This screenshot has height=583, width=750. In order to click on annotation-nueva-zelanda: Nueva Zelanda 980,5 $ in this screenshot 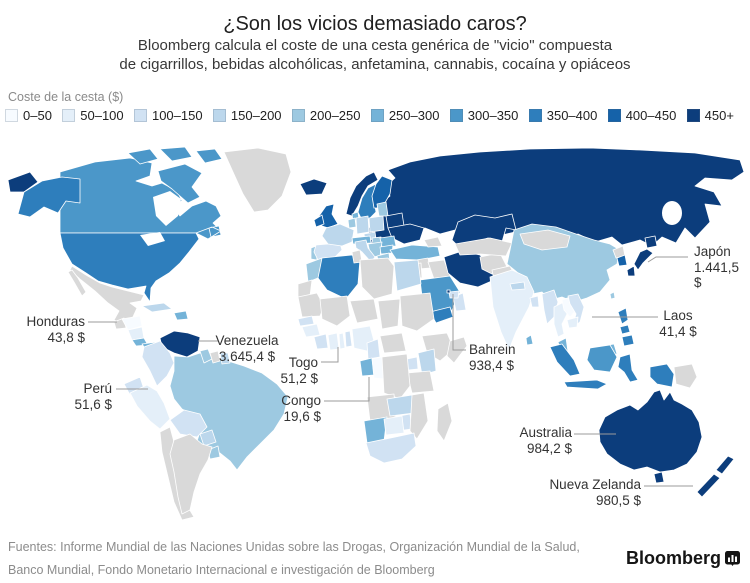, I will do `click(595, 492)`.